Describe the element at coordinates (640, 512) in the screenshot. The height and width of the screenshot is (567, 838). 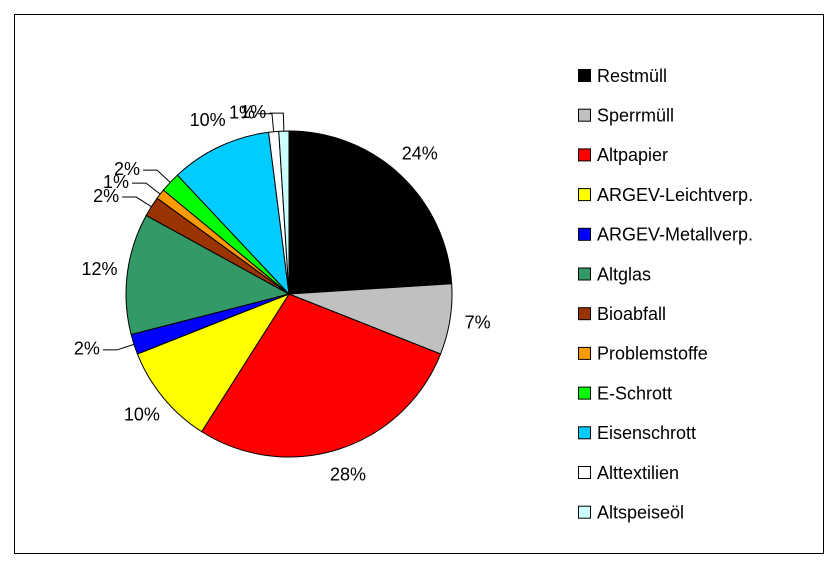
I see `legend-label: Altspeiseöl` at that location.